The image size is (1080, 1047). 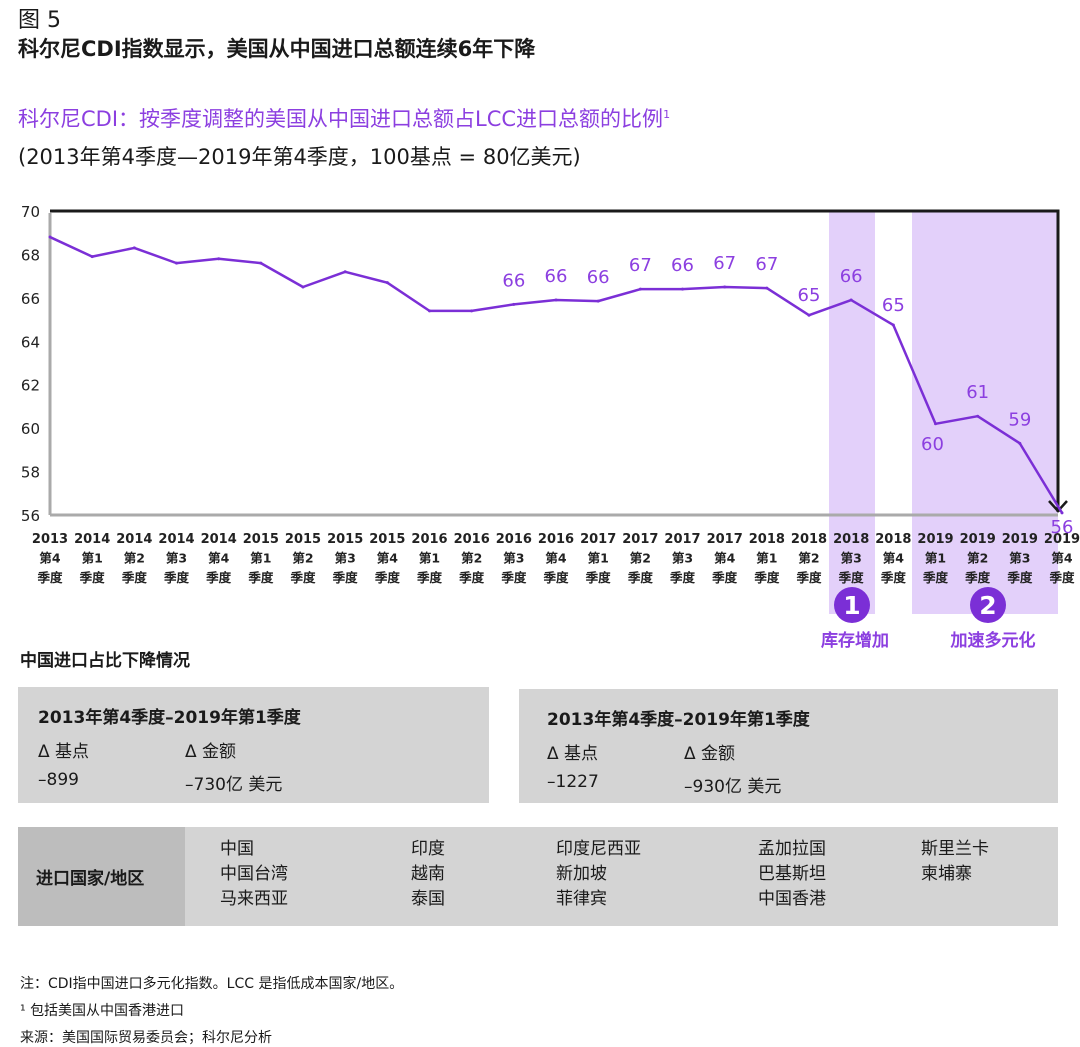 I want to click on highlight-label: 库存增加, so click(x=855, y=640).